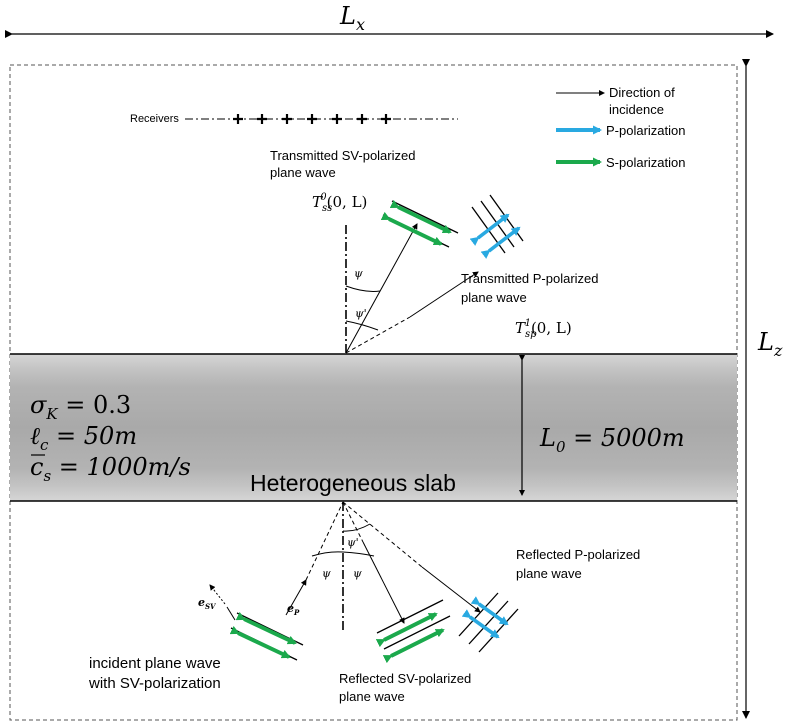 Image resolution: width=785 pixels, height=726 pixels. What do you see at coordinates (353, 542) in the screenshot?
I see `psi-prime-lower: ψ'` at bounding box center [353, 542].